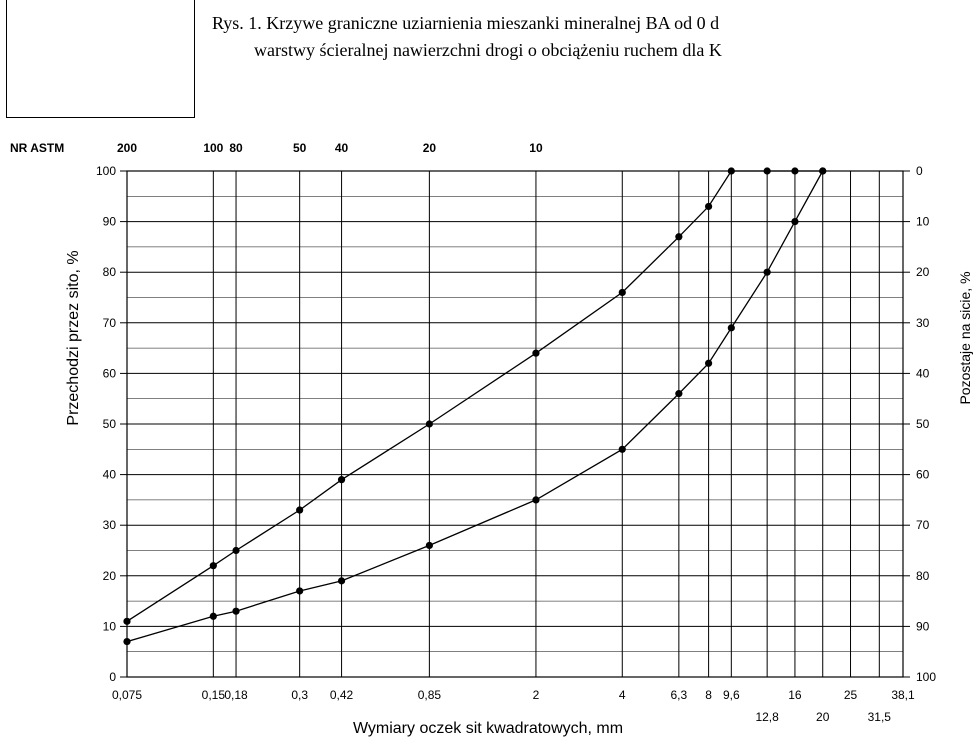 The image size is (978, 747). What do you see at coordinates (37, 148) in the screenshot?
I see `astm-axis-title: NR ASTM` at bounding box center [37, 148].